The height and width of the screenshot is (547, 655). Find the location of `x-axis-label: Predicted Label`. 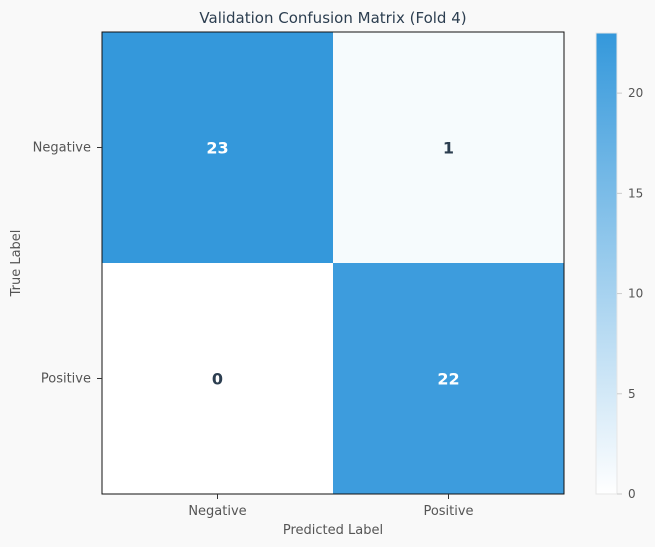

x-axis-label: Predicted Label is located at coordinates (333, 530).